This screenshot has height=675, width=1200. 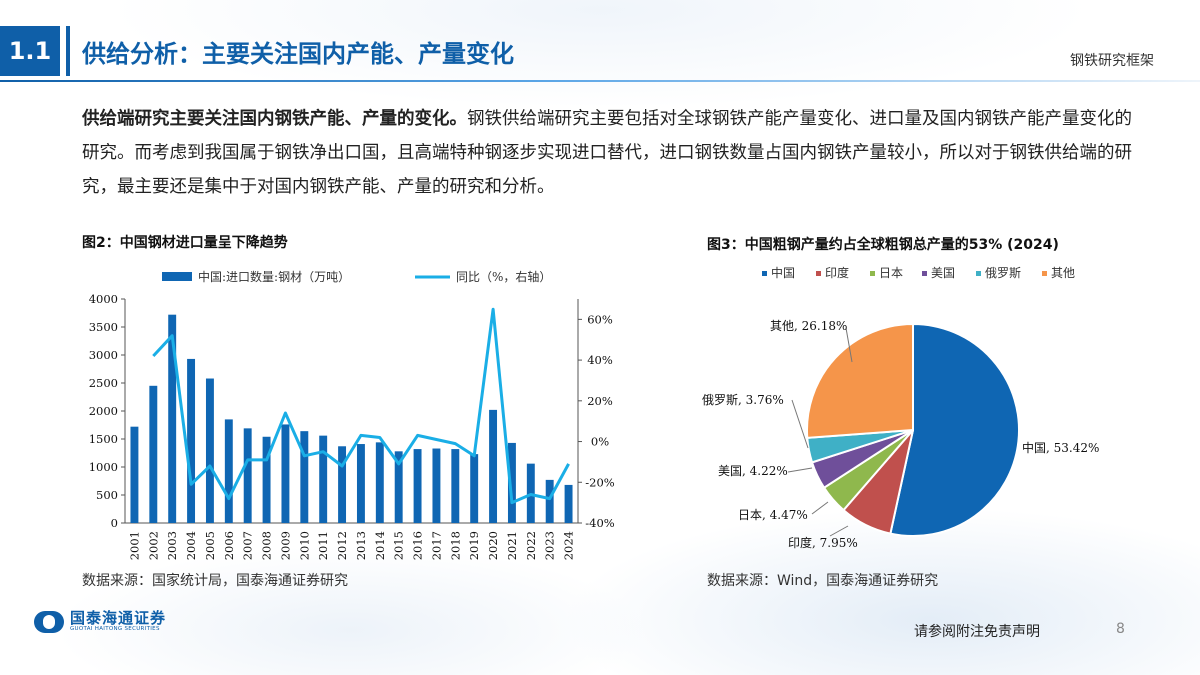 What do you see at coordinates (511, 482) in the screenshot?
I see `bar-2021` at bounding box center [511, 482].